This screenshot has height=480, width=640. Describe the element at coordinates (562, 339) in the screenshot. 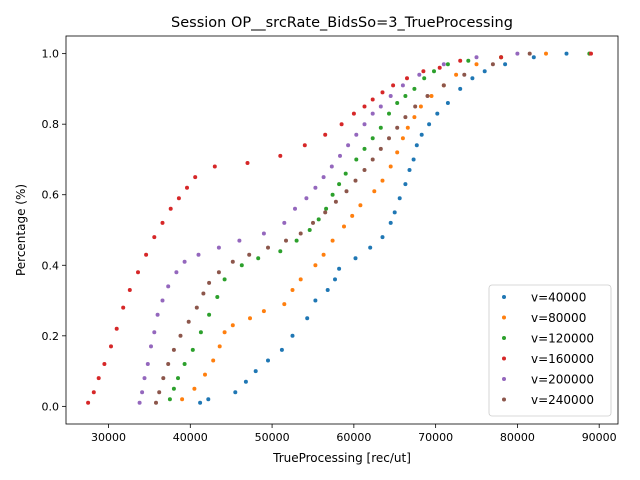

I see `legend-label: v=120000` at that location.